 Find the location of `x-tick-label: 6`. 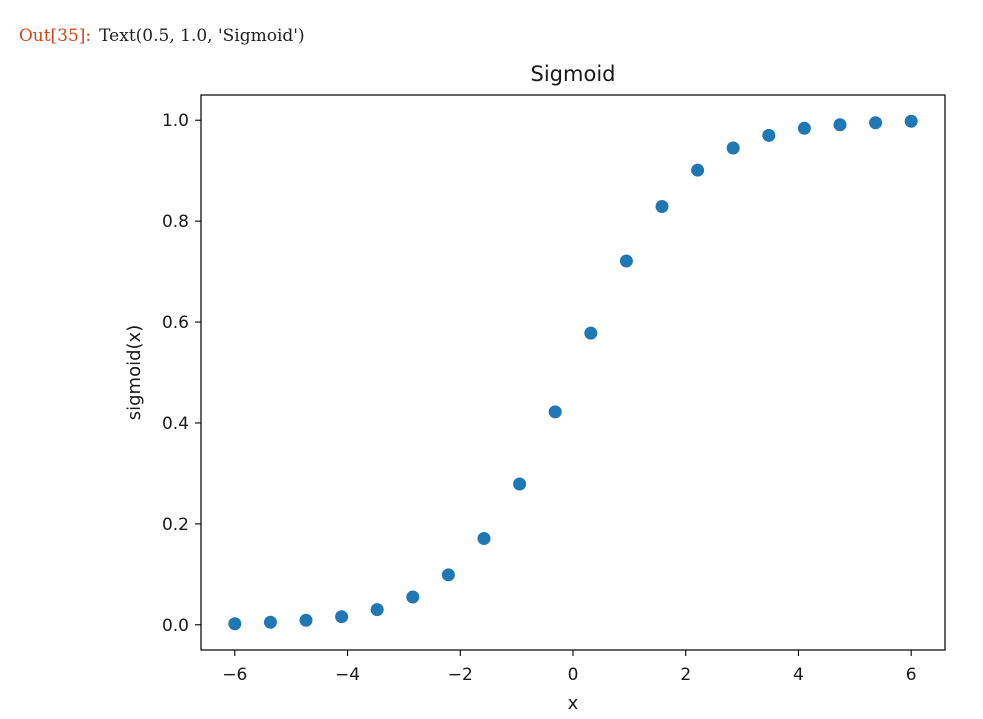

x-tick-label: 6 is located at coordinates (911, 675).